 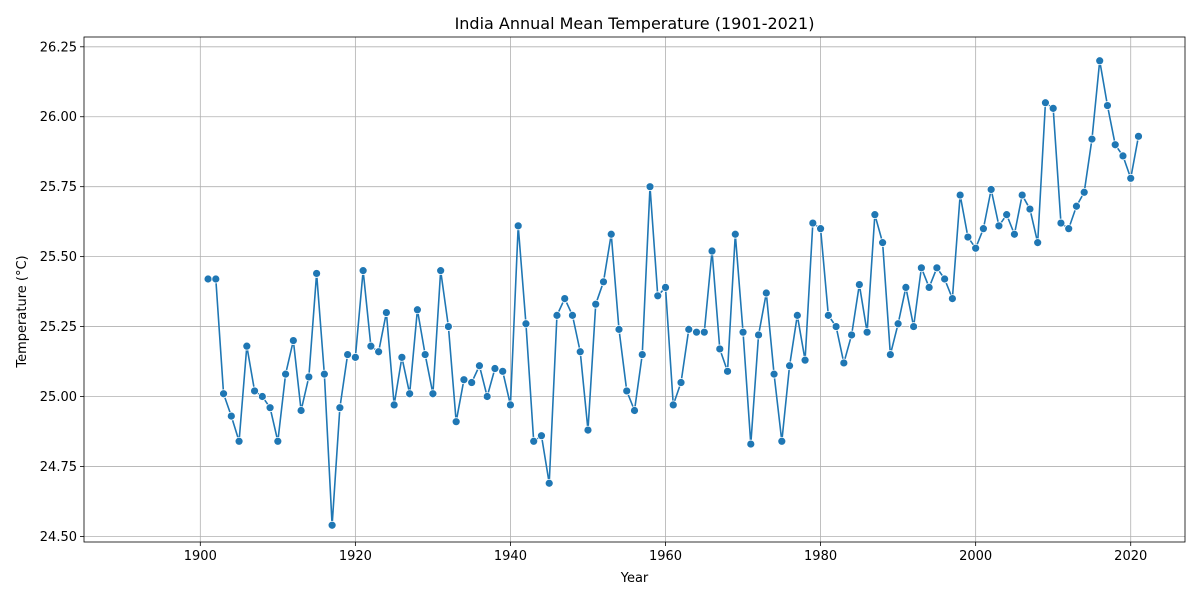 I want to click on x-axis: 1900 1920 1940 1960 1980 2000 2020, so click(x=665, y=553).